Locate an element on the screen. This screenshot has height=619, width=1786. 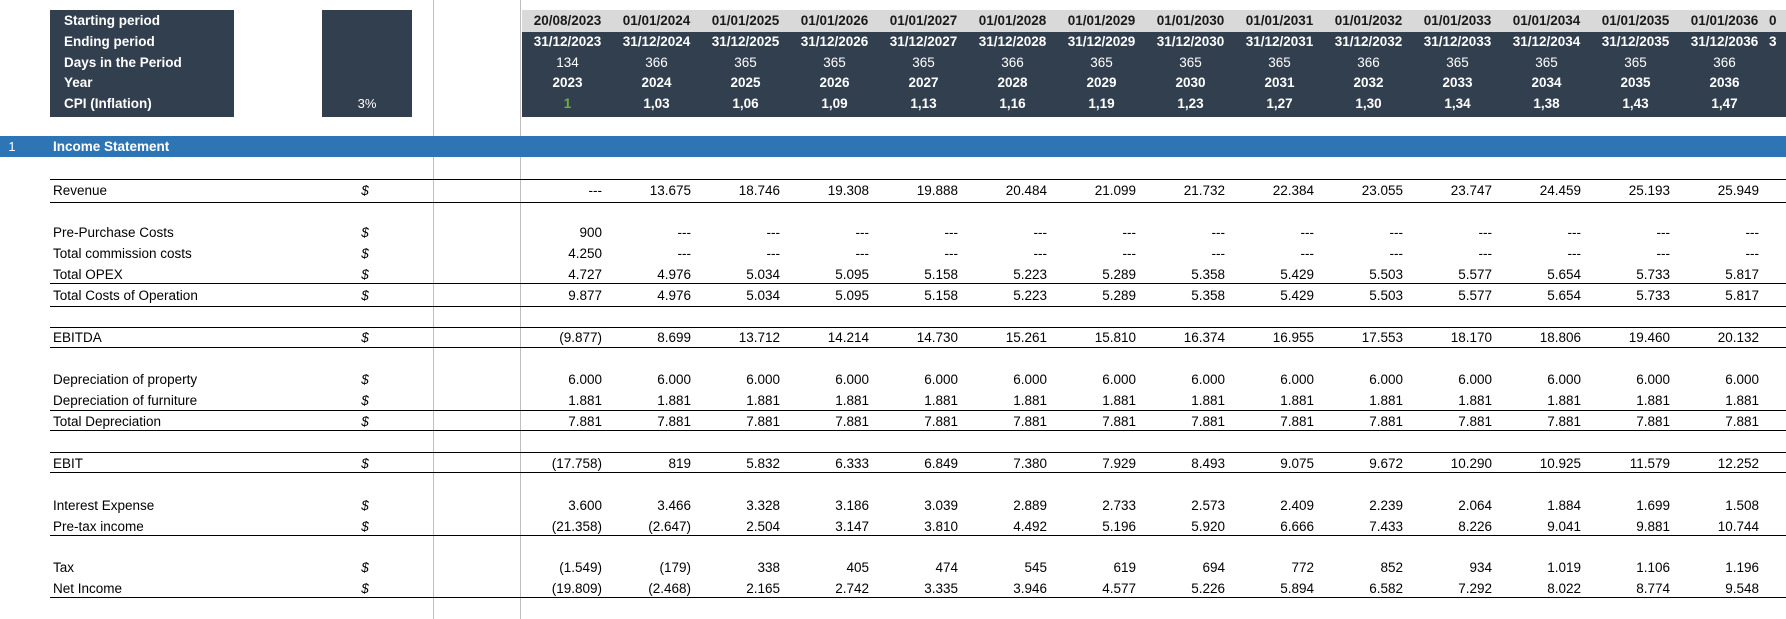
value-cell: (2.647) is located at coordinates (669, 526).